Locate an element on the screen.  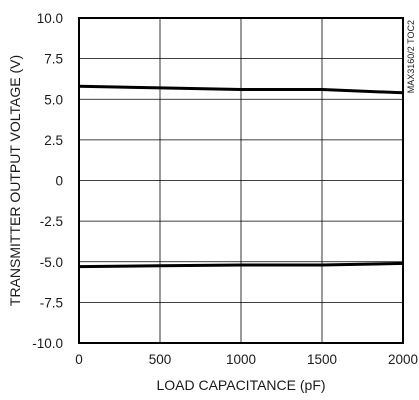
y-tick-label: -10.0 is located at coordinates (47, 343).